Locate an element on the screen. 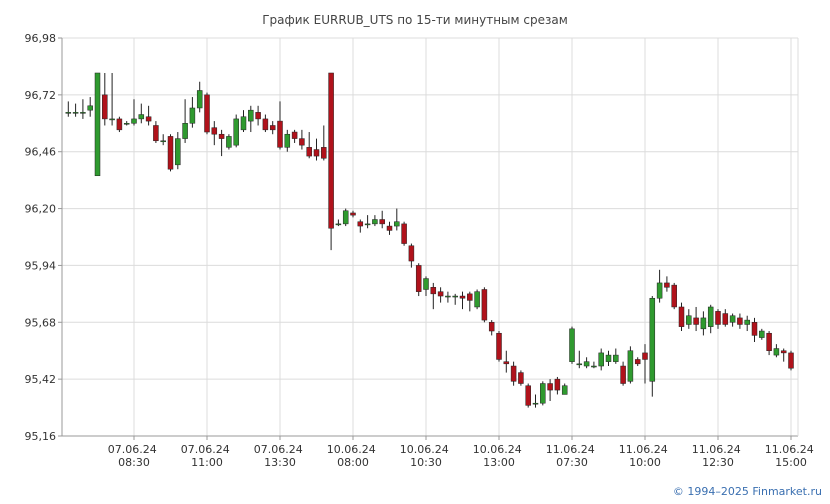 The width and height of the screenshot is (830, 504). x-tick-label: 11.06.24 12:30 is located at coordinates (718, 456).